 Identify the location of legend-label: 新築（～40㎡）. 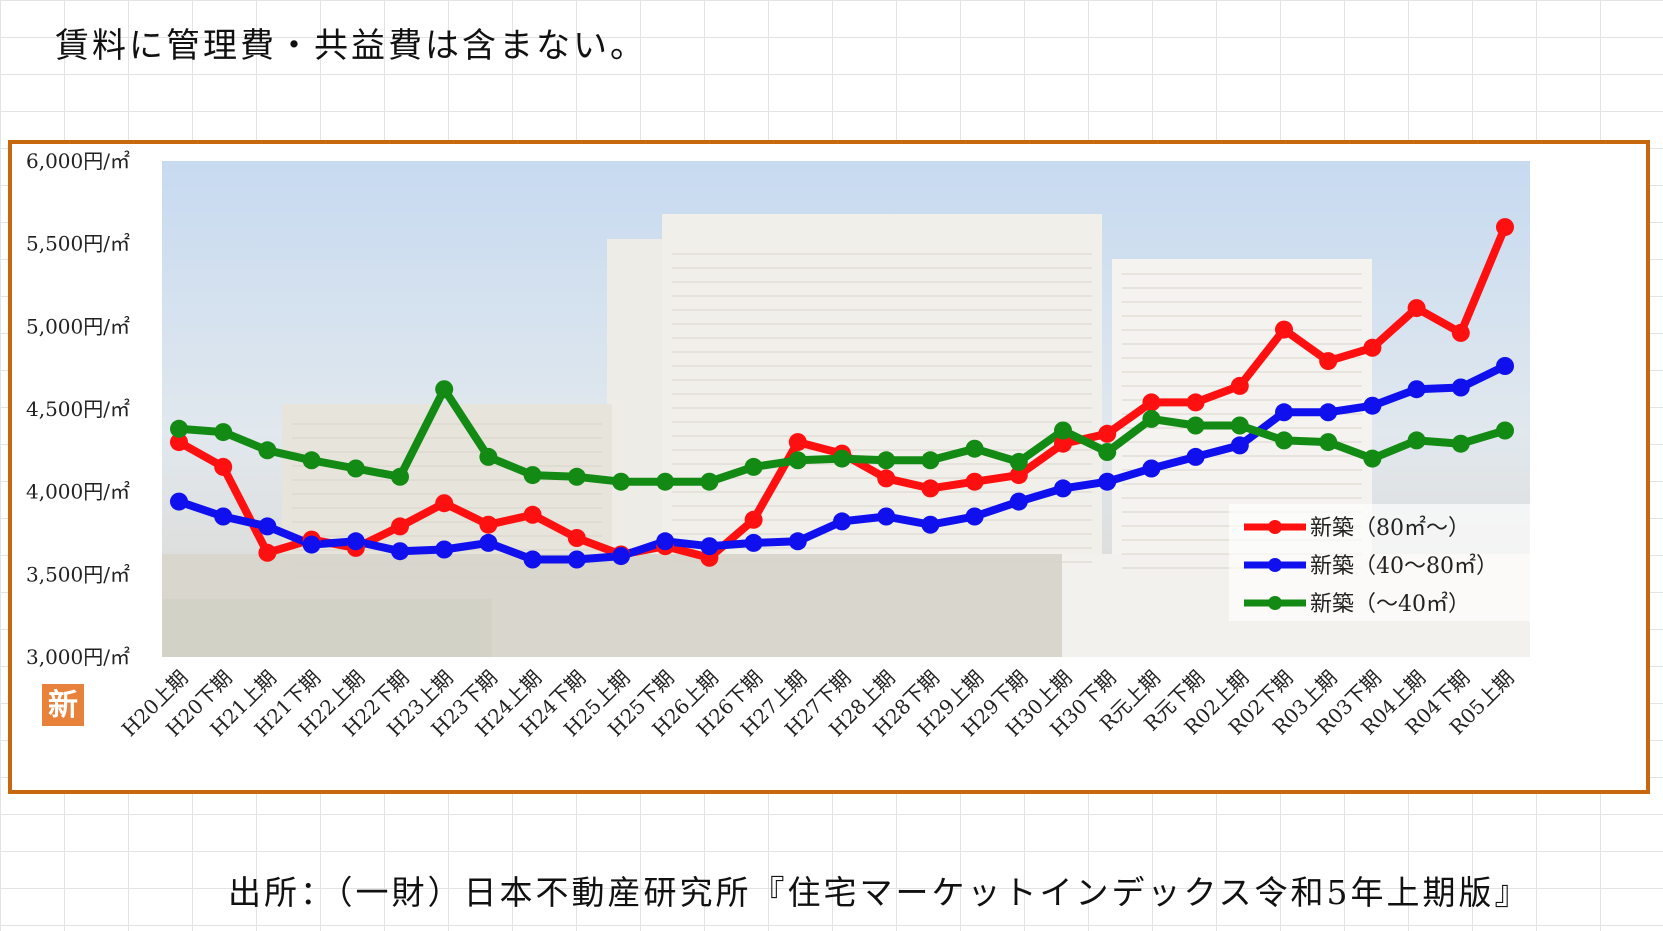
(1390, 604).